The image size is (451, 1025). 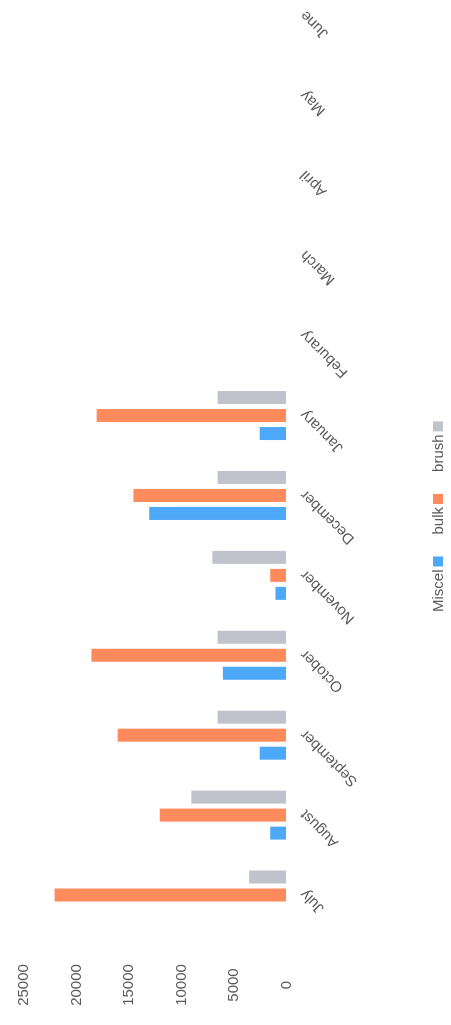 What do you see at coordinates (75, 985) in the screenshot?
I see `x-tick-label: 20000` at bounding box center [75, 985].